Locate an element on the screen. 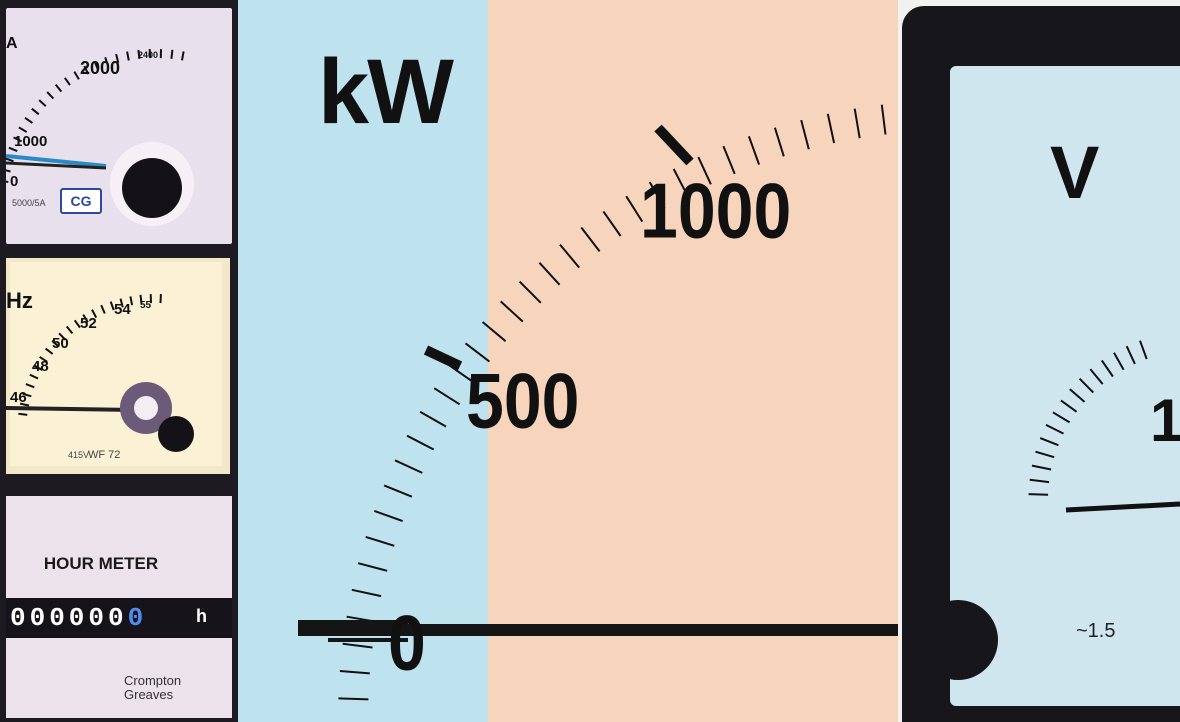 This screenshot has height=722, width=1180. frequency-scale: Hz 46 48 50 52 54 55 415V WF 72 is located at coordinates (100, 374).